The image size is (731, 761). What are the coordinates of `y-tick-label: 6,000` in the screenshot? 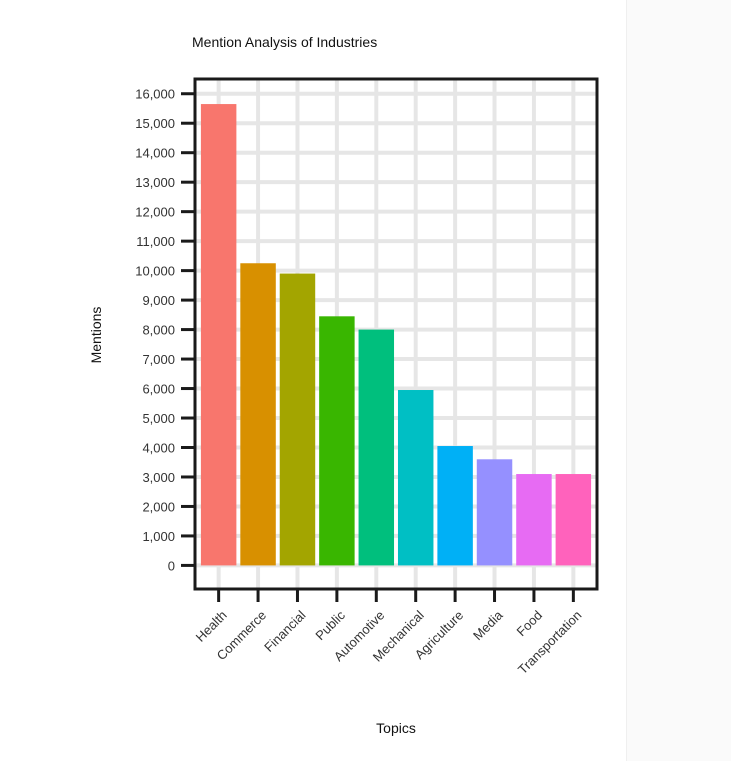 It's located at (158, 389).